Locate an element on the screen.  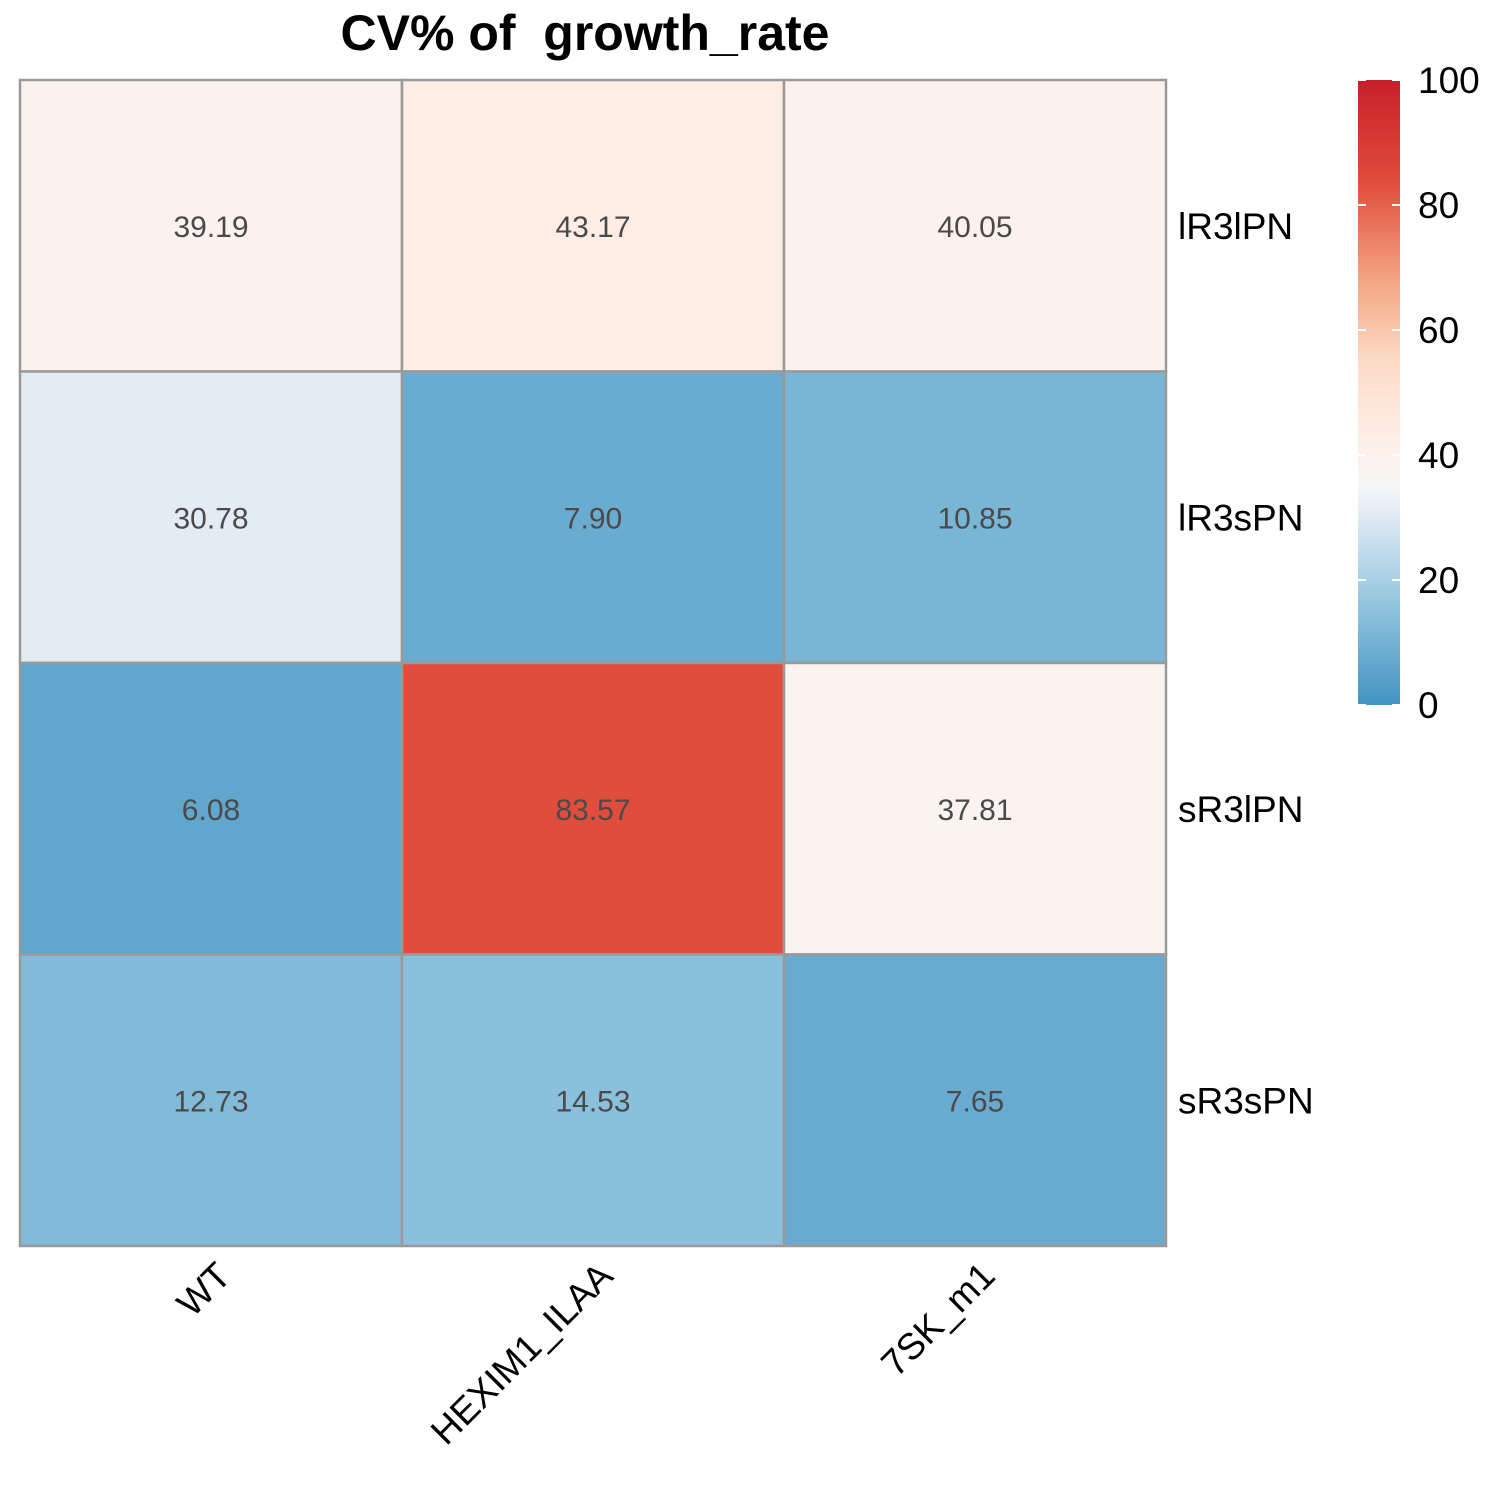
cell-value-label: 40.05 is located at coordinates (974, 227).